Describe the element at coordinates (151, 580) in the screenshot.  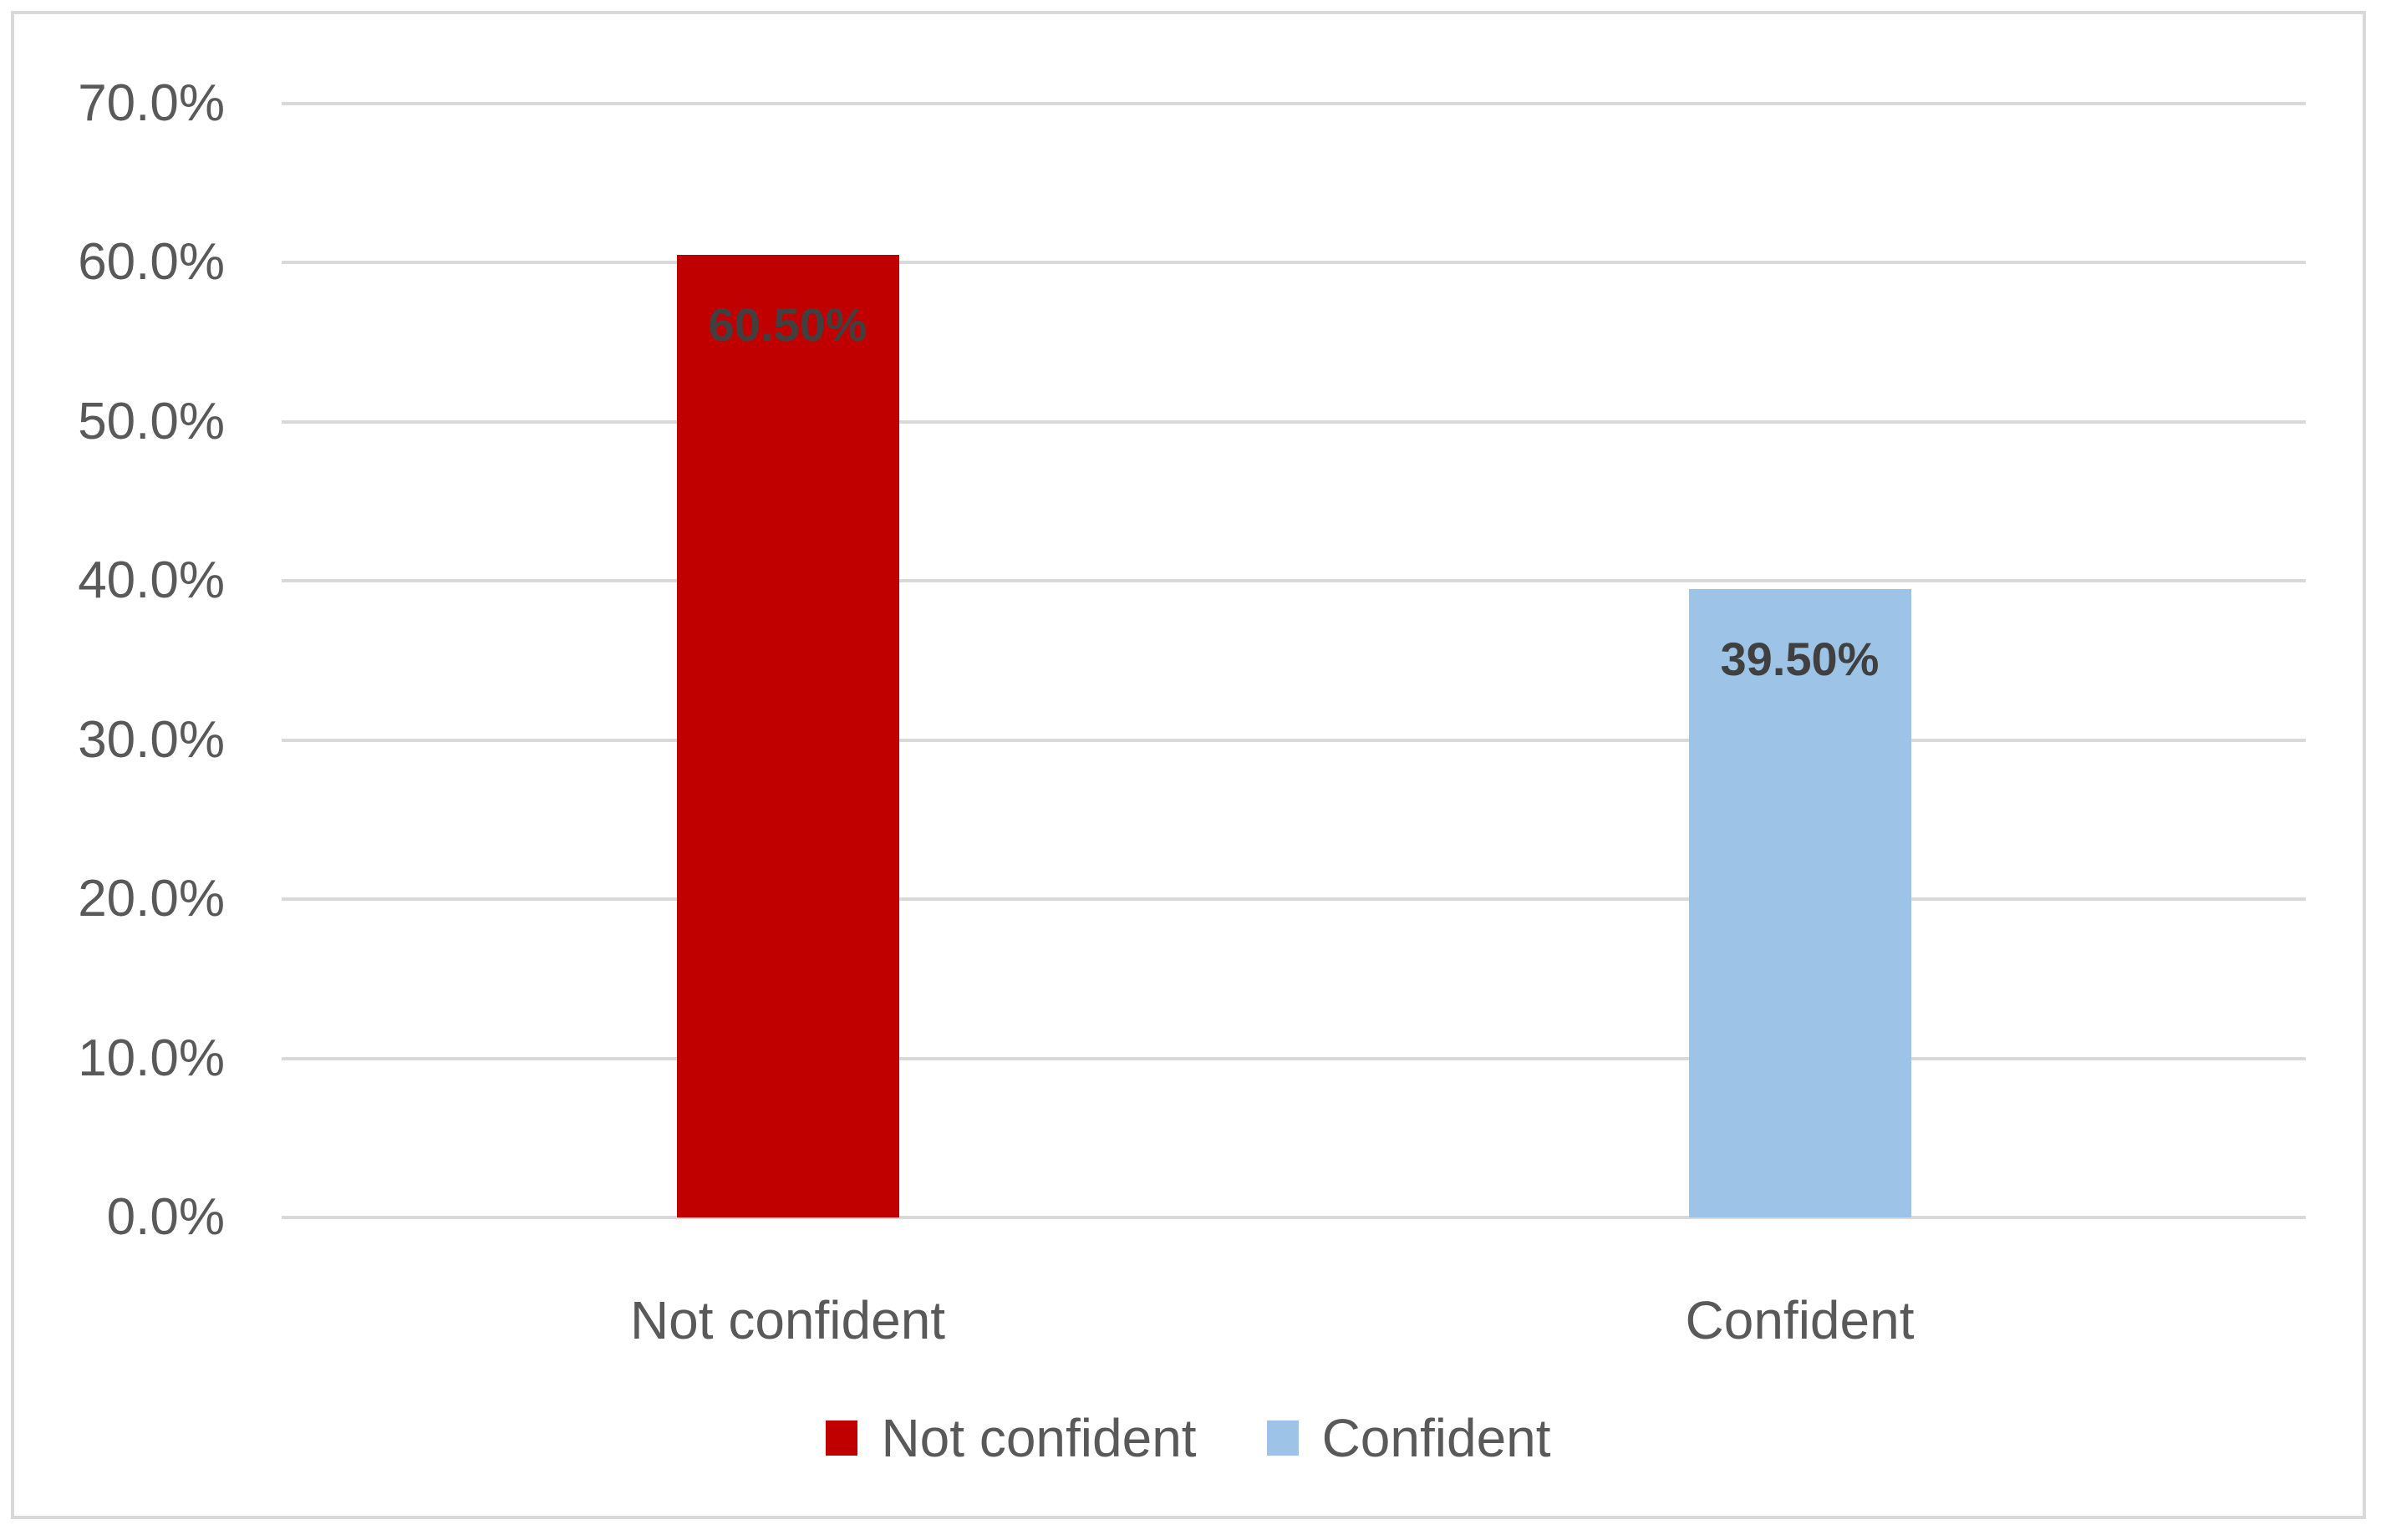
I see `y-tick-label: 40.0%` at that location.